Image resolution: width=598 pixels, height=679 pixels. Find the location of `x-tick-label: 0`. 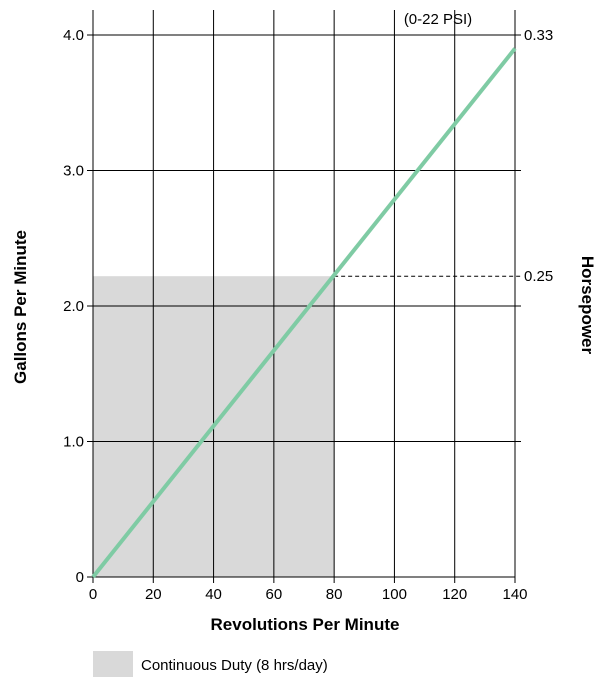

x-tick-label: 0 is located at coordinates (93, 594).